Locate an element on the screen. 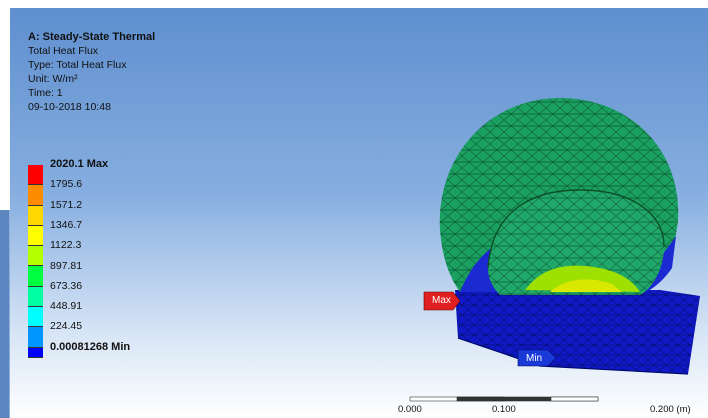  result-time: Time: 1 is located at coordinates (45, 93).